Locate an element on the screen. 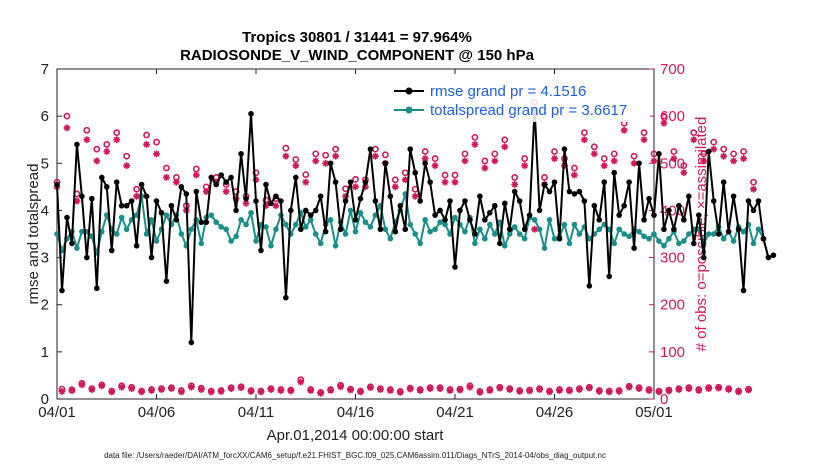  legend-box is located at coordinates (521, 101).